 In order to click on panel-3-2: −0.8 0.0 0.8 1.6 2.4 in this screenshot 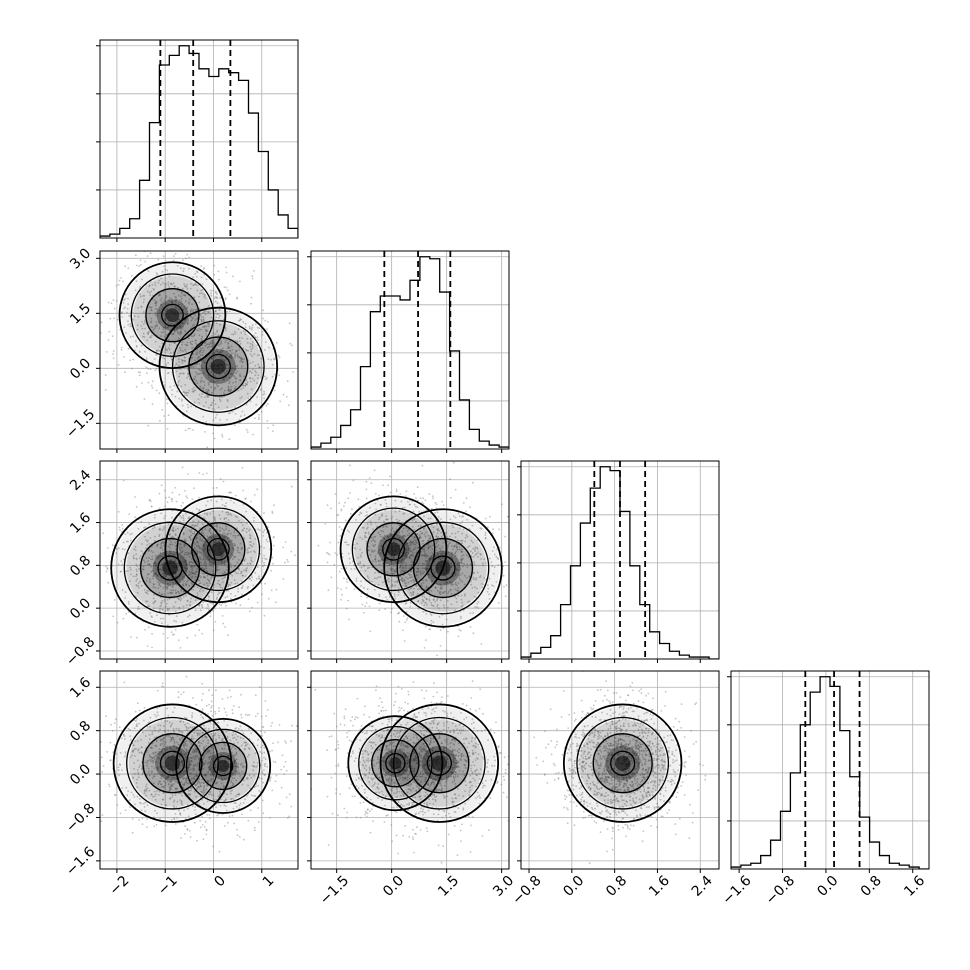, I will do `click(614, 789)`.